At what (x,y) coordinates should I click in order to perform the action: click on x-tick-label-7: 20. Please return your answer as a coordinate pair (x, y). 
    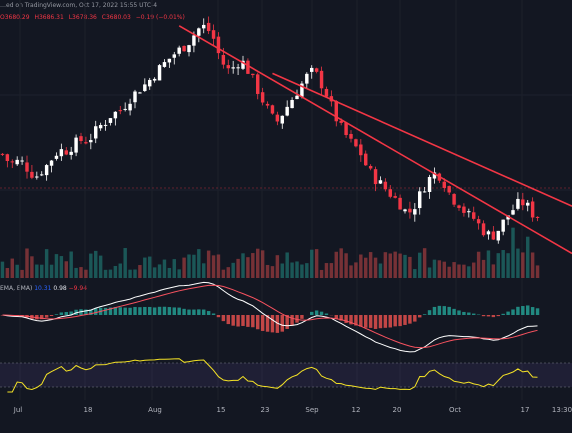
    Looking at the image, I should click on (397, 410).